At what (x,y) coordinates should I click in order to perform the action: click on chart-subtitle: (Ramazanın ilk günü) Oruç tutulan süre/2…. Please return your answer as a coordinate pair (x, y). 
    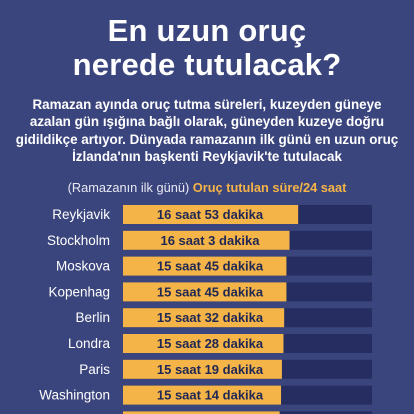
    Looking at the image, I should click on (207, 188).